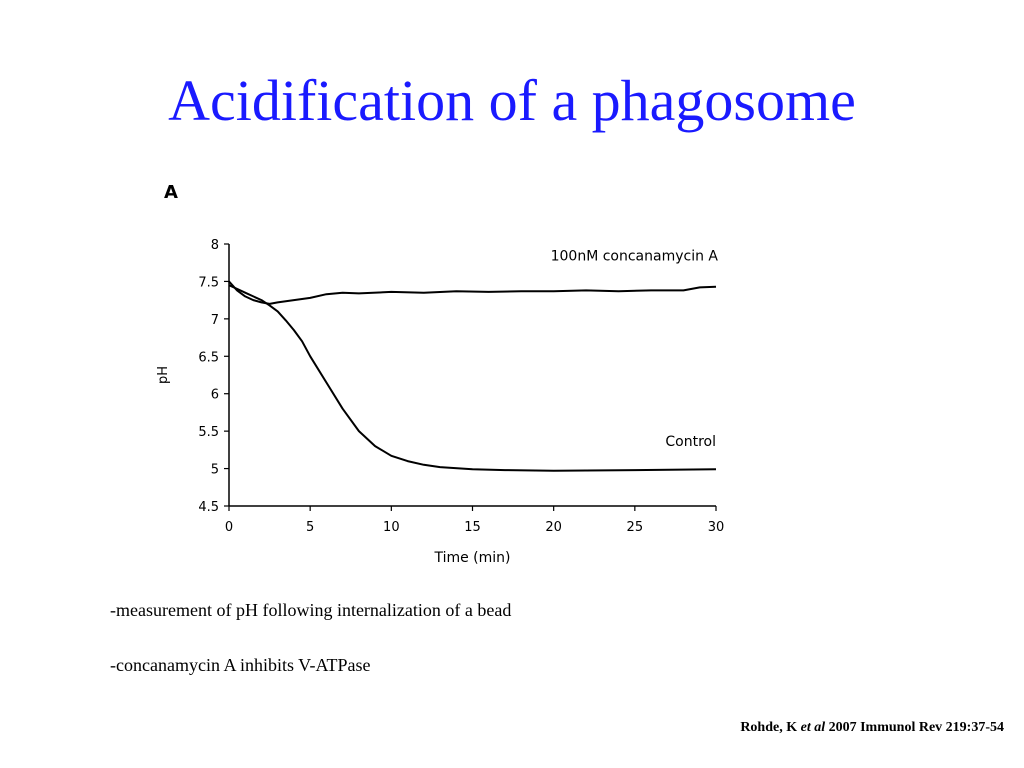 The image size is (1024, 768). Describe the element at coordinates (512, 100) in the screenshot. I see `slide-title: Acidification of a phagosome` at that location.